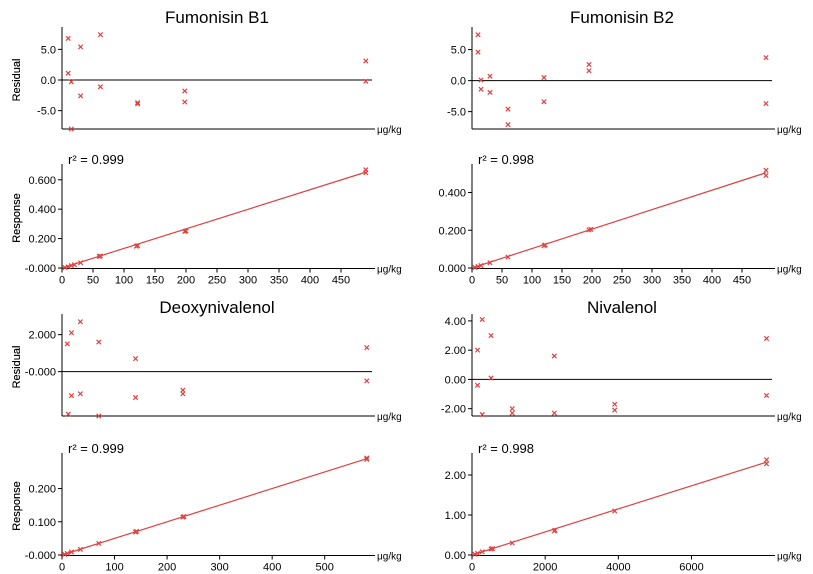  Describe the element at coordinates (217, 281) in the screenshot. I see `x-tick-label: 250` at that location.